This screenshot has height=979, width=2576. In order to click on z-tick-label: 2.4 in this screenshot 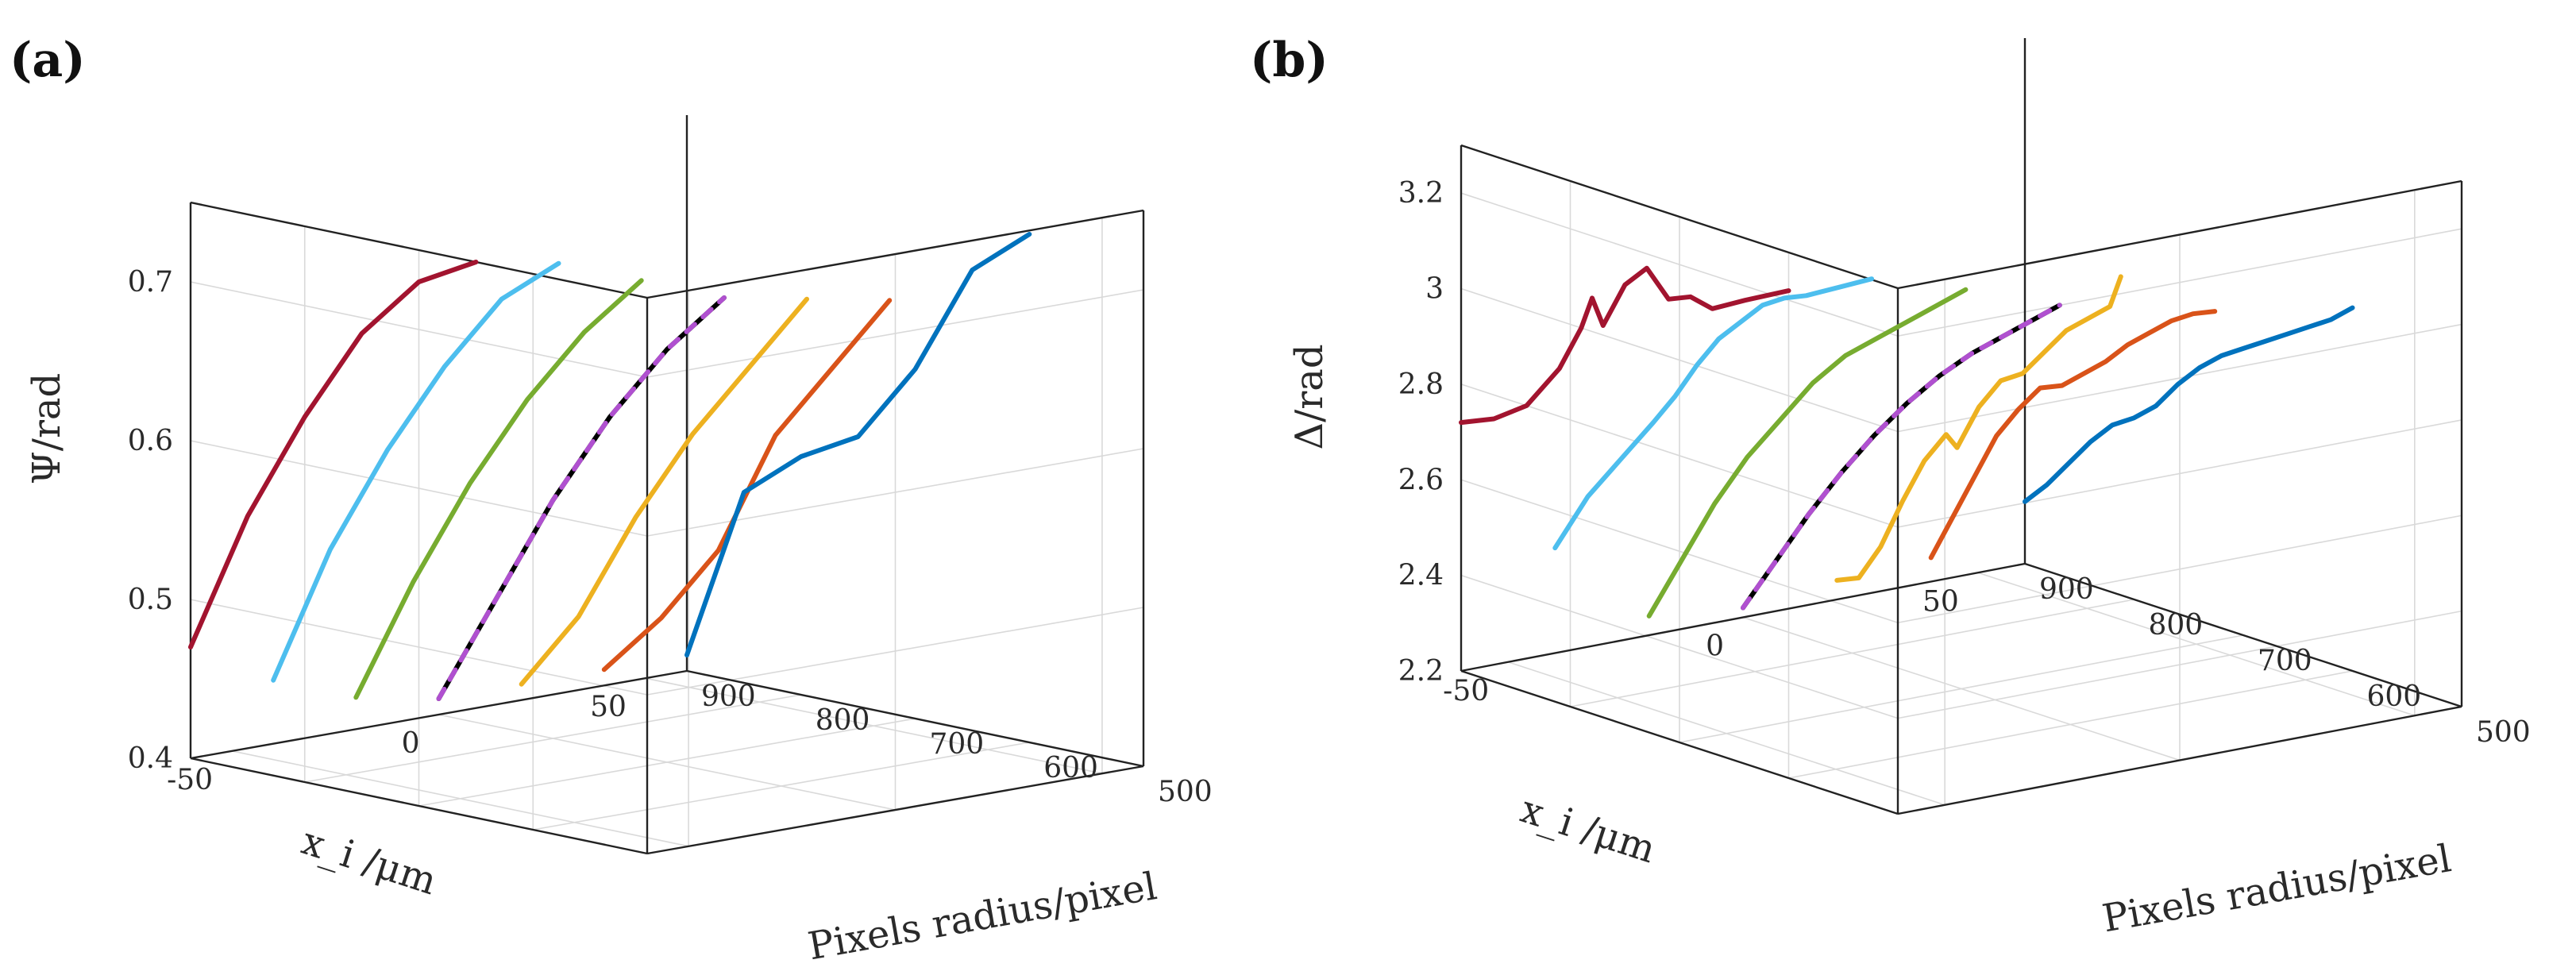, I will do `click(1421, 576)`.